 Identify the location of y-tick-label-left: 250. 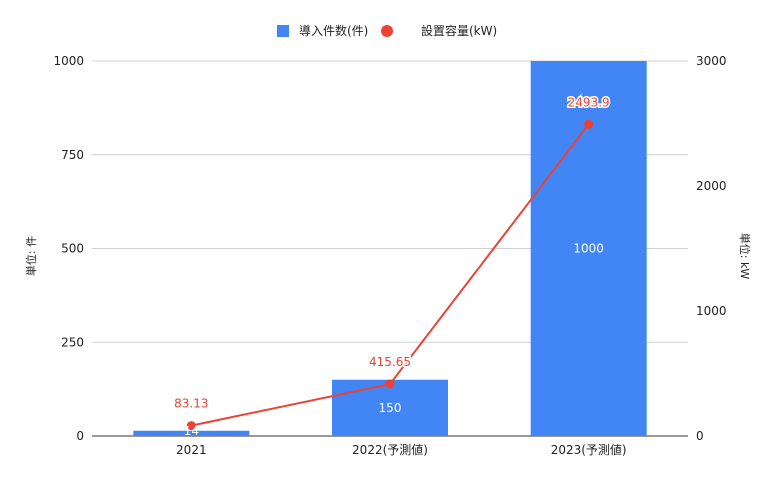
(72, 342).